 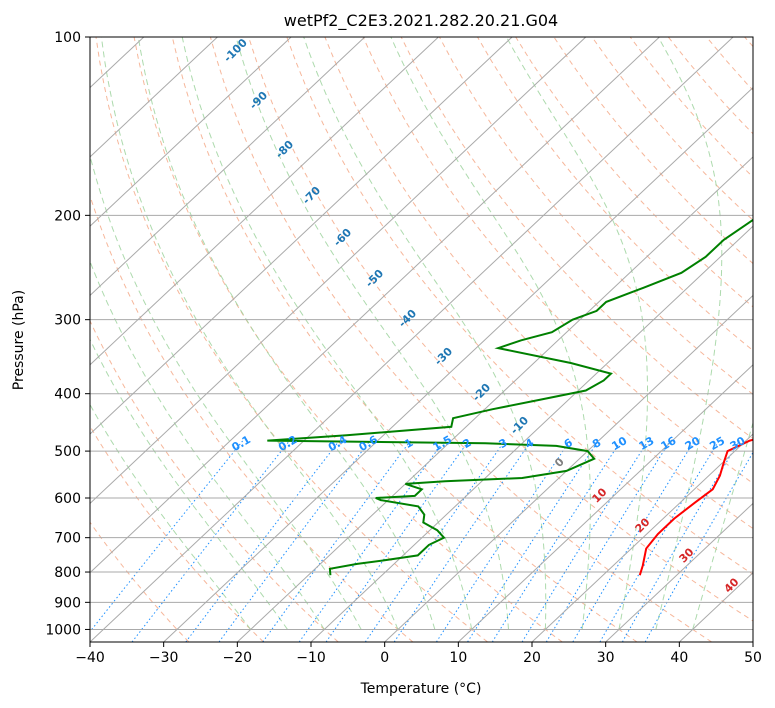 What do you see at coordinates (753, 658) in the screenshot?
I see `x-tick-label: 50` at bounding box center [753, 658].